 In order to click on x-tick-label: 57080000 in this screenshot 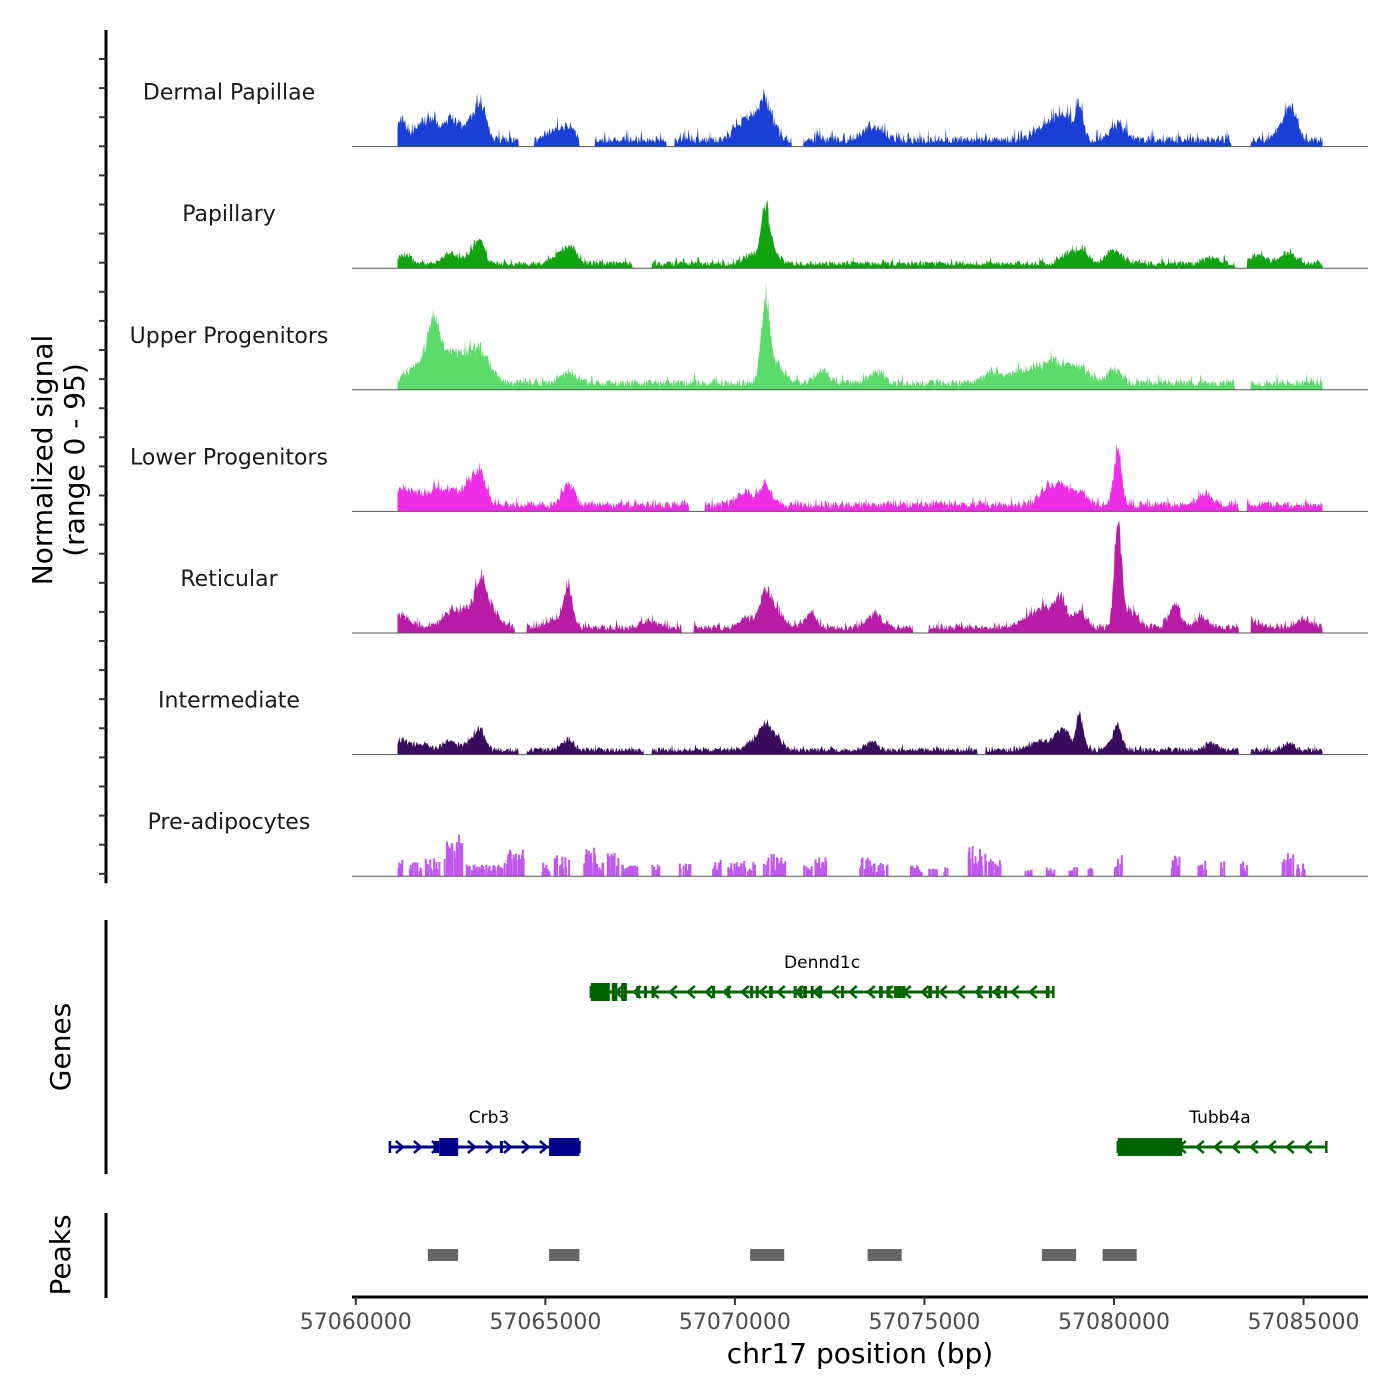, I will do `click(1114, 1322)`.